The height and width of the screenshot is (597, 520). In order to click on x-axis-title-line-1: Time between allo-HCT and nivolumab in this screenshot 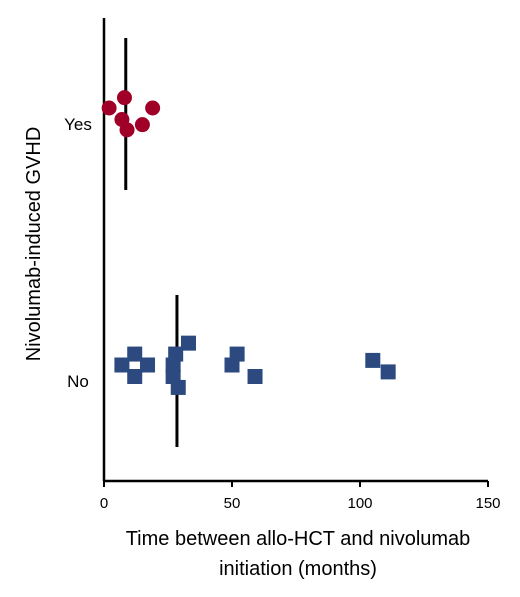, I will do `click(298, 539)`.